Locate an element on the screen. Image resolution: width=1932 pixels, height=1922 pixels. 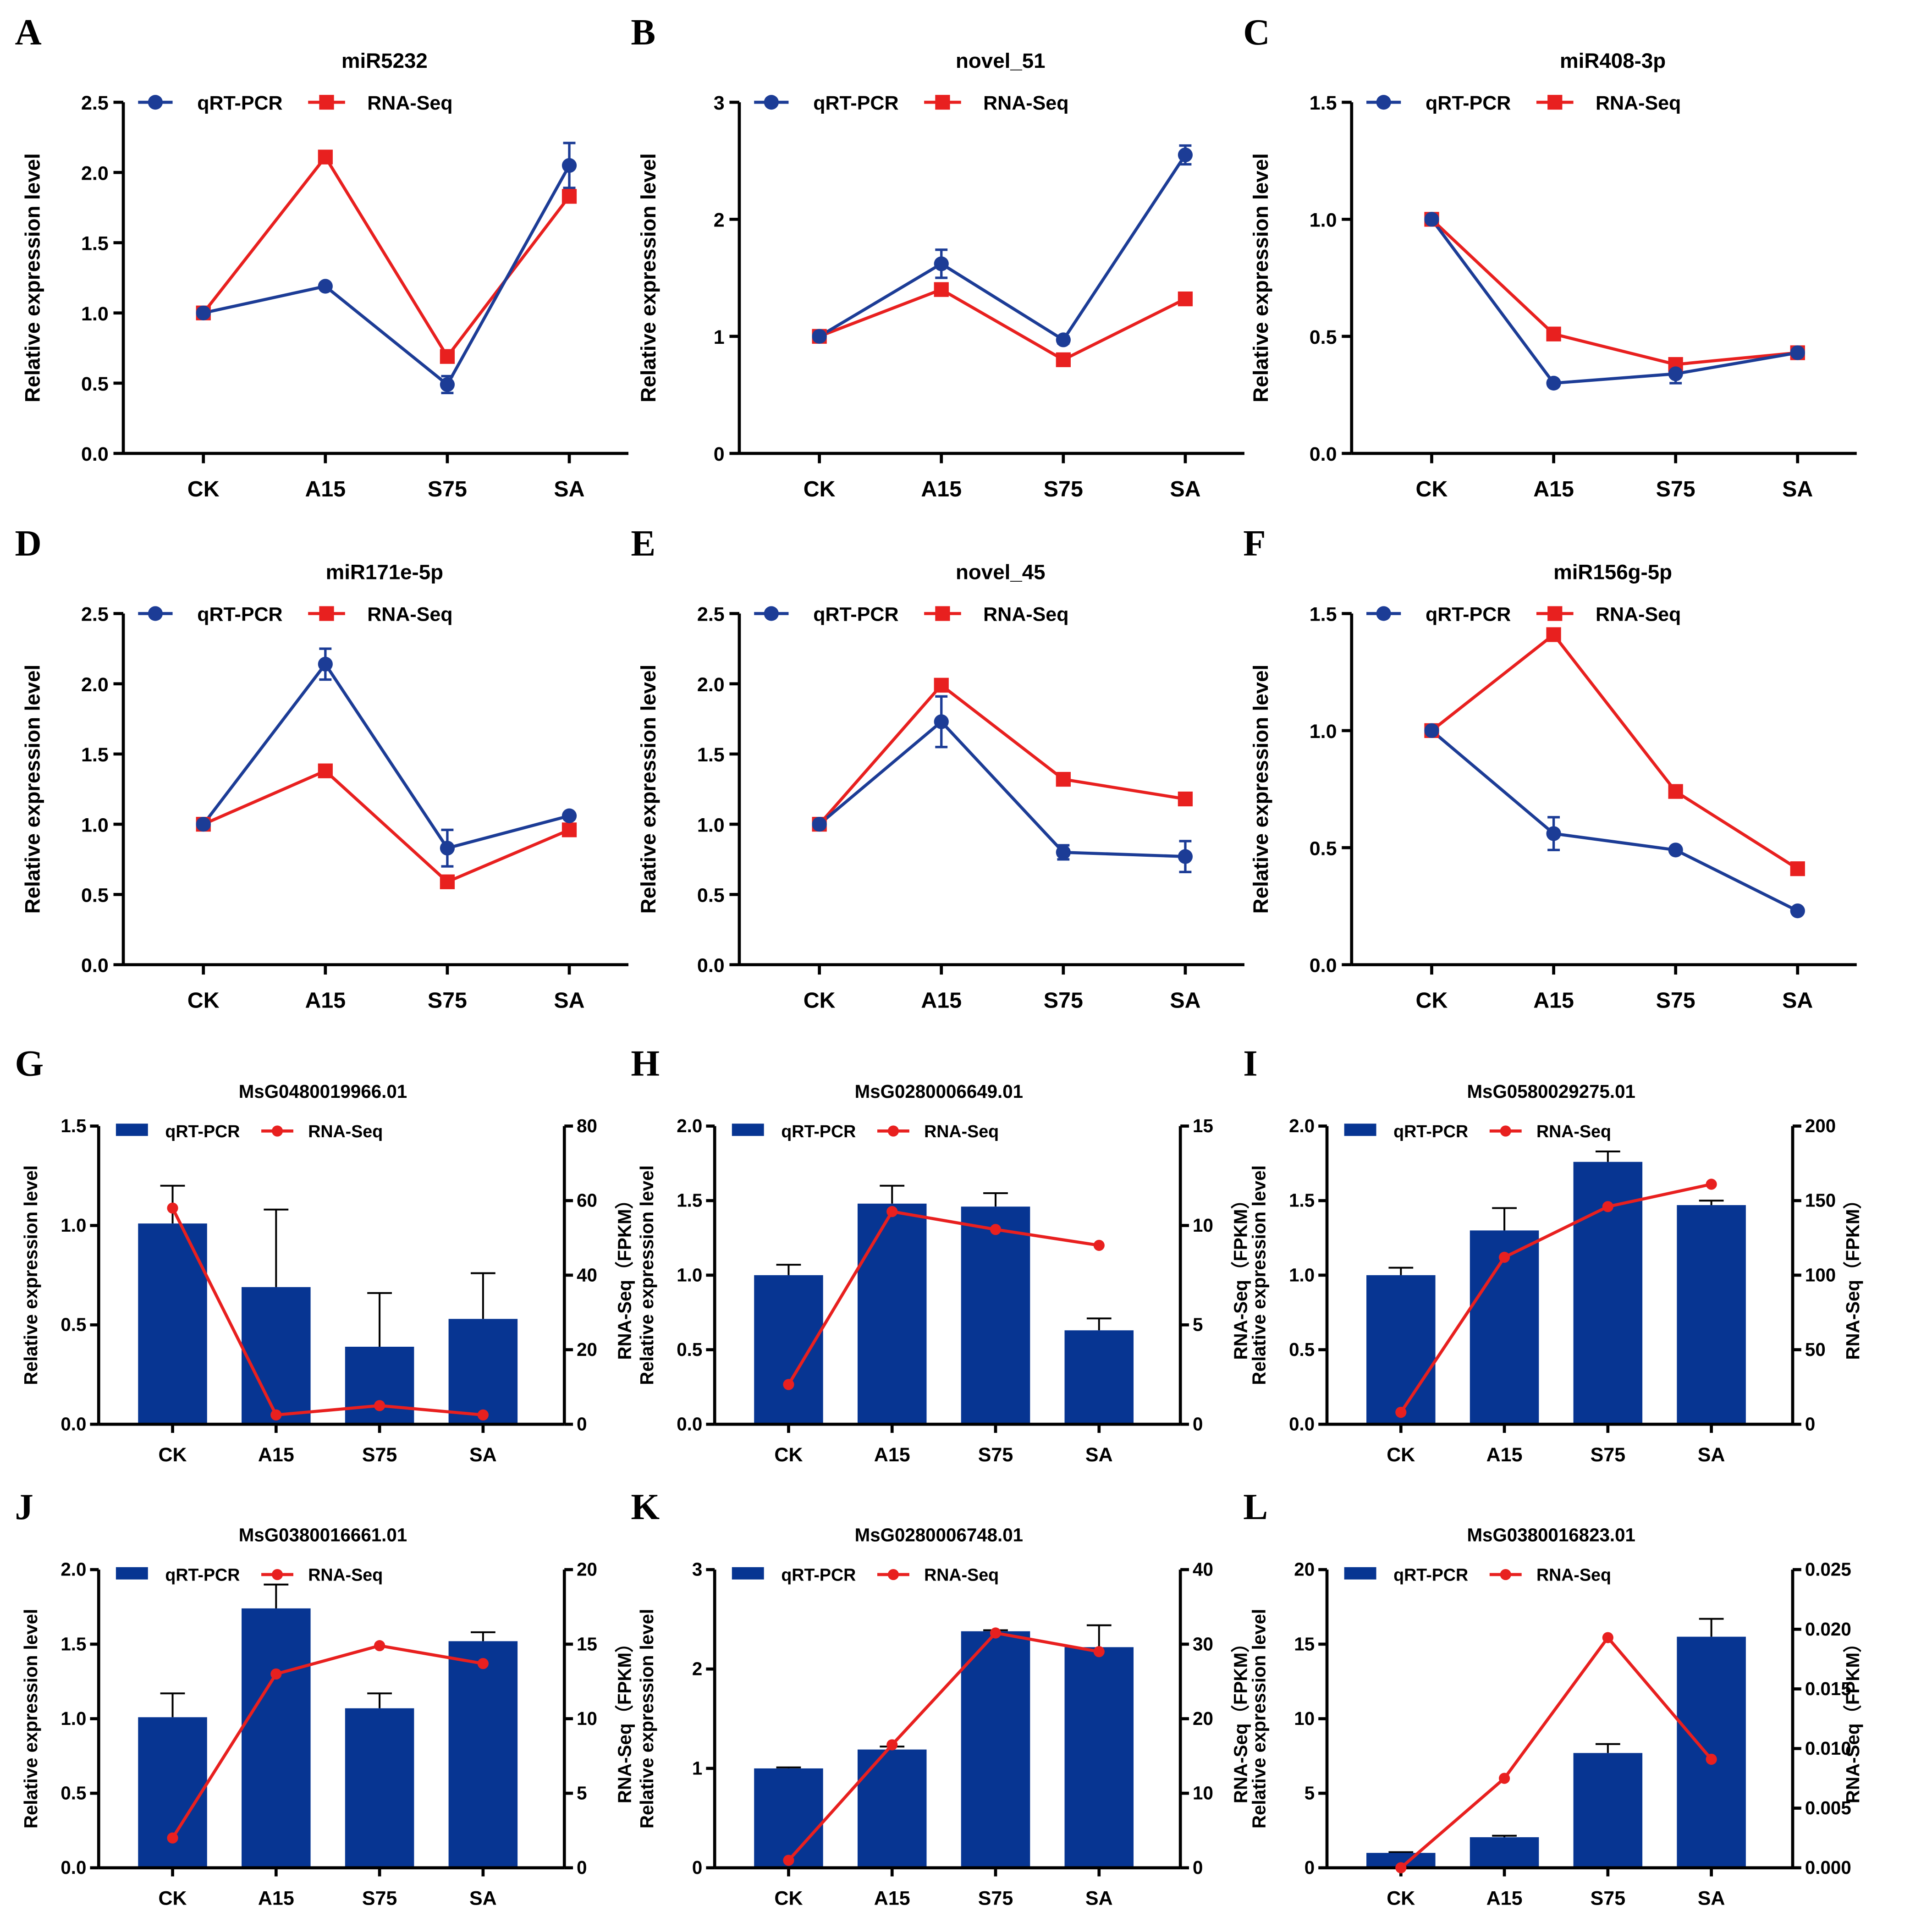
y2-tick-label: 20 is located at coordinates (587, 1349).